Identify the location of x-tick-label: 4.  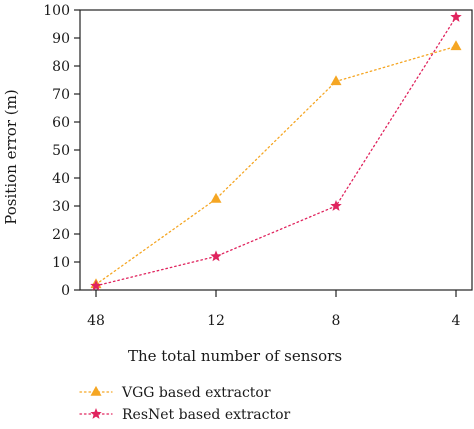
(456, 321).